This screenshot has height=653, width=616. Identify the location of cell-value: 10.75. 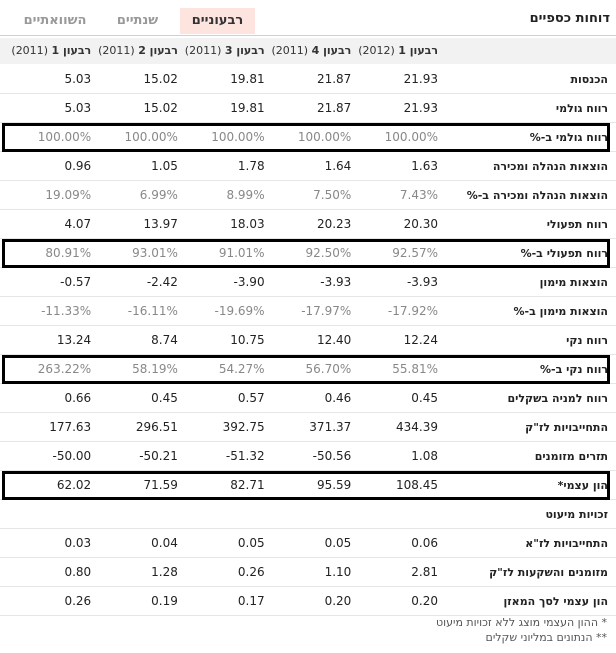
(247, 340).